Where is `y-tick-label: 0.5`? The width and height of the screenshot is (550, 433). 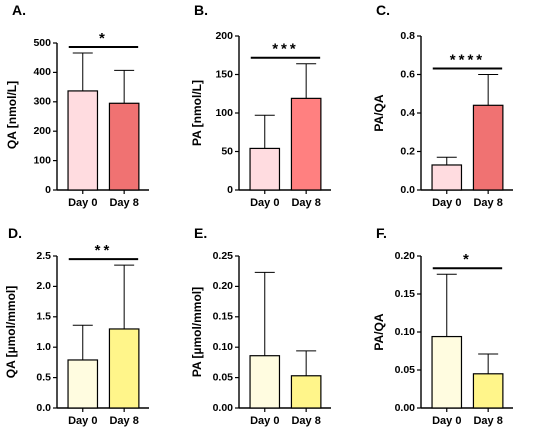
y-tick-label: 0.5 is located at coordinates (43, 377).